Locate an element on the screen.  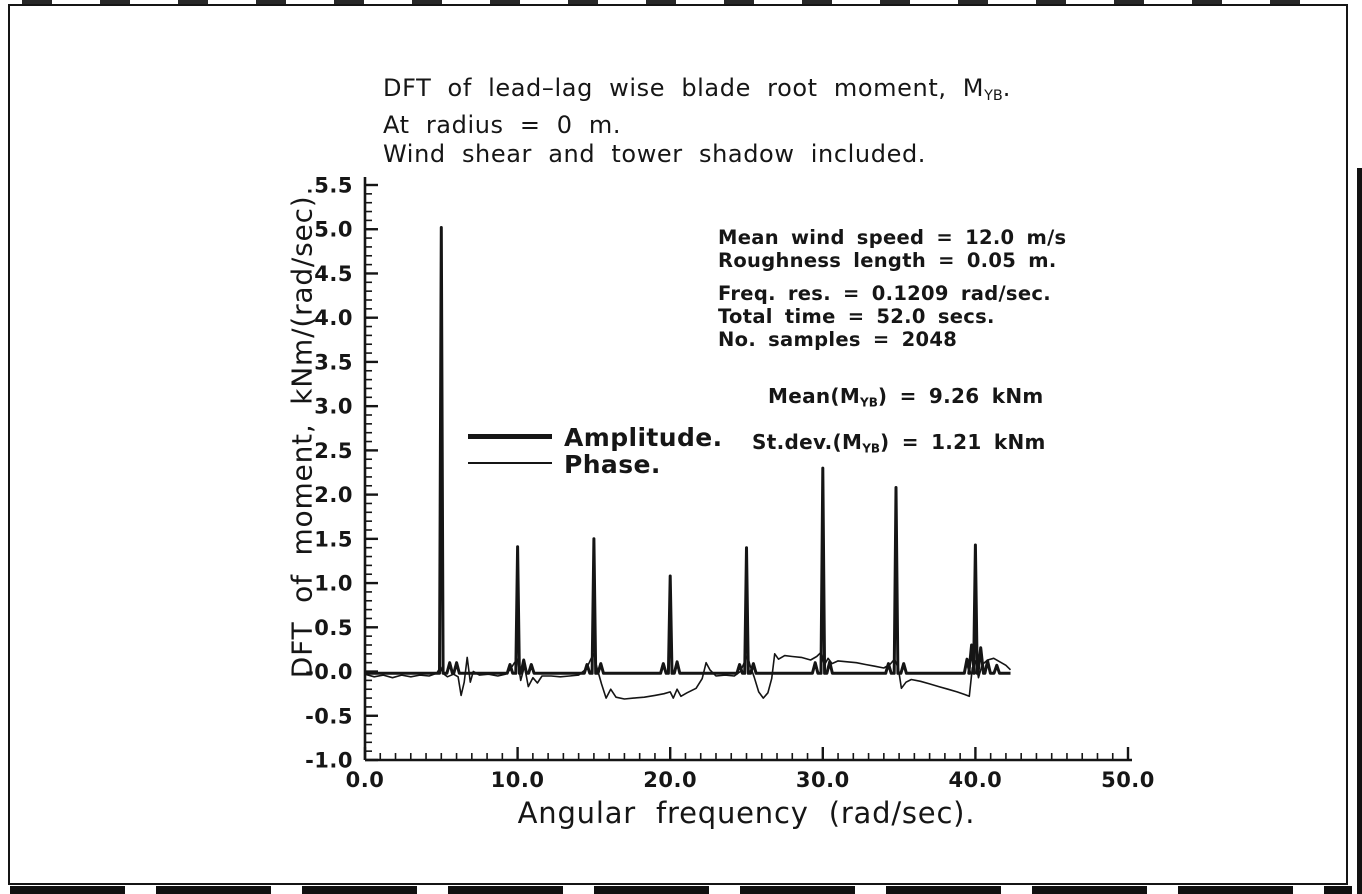
y-tick-label: -1.0 is located at coordinates (329, 761).